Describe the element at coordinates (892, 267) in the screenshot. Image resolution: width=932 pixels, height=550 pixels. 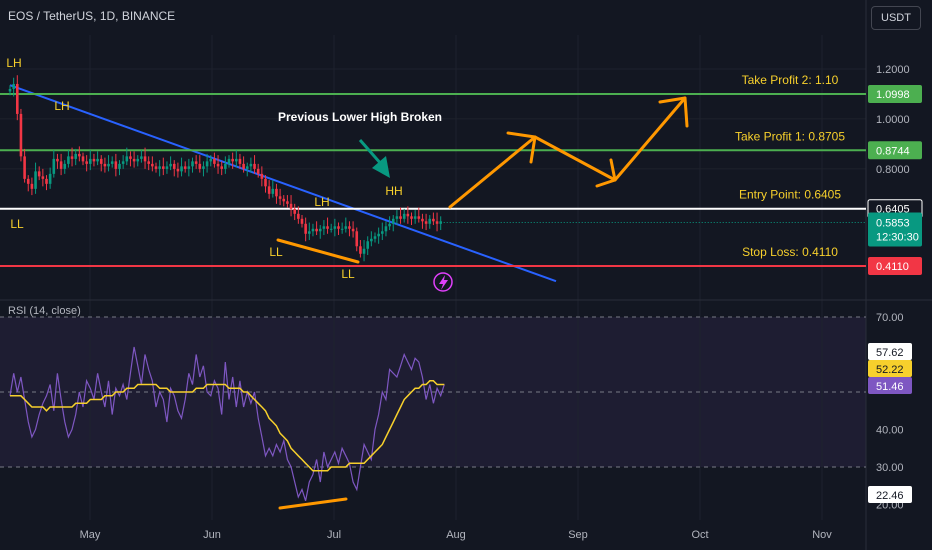
I see `level-price-label: 0.4110` at that location.